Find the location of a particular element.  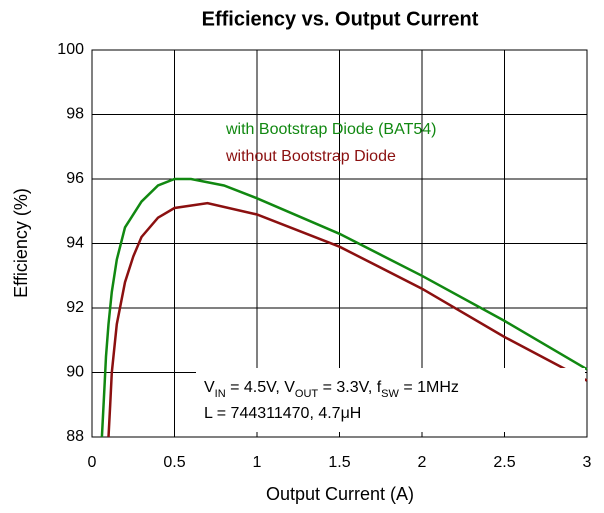

y-tick-label: 98 is located at coordinates (75, 114).